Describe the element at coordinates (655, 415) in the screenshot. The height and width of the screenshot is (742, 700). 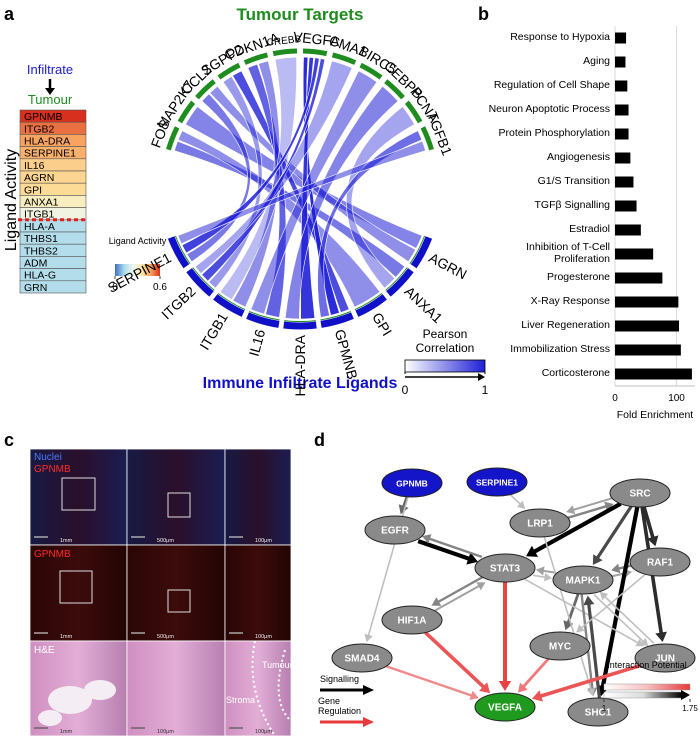
I see `x-axis-label: Fold Enrichment` at that location.